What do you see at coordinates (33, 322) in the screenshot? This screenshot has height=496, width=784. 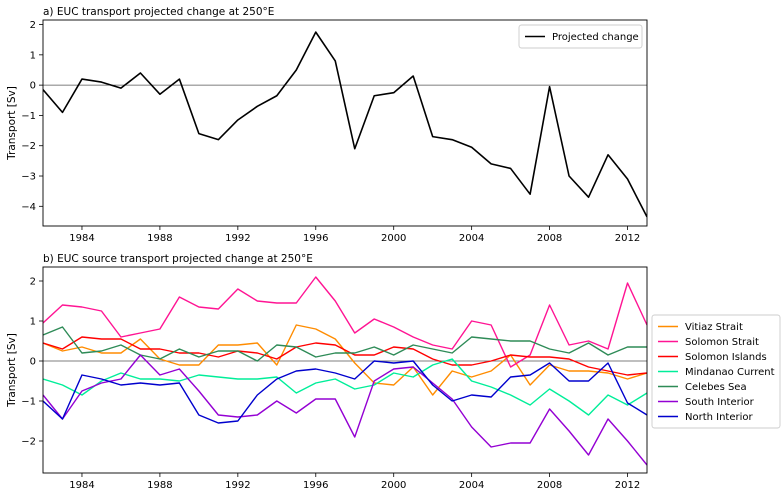 I see `panel-b-y-tick-label: 1` at bounding box center [33, 322].